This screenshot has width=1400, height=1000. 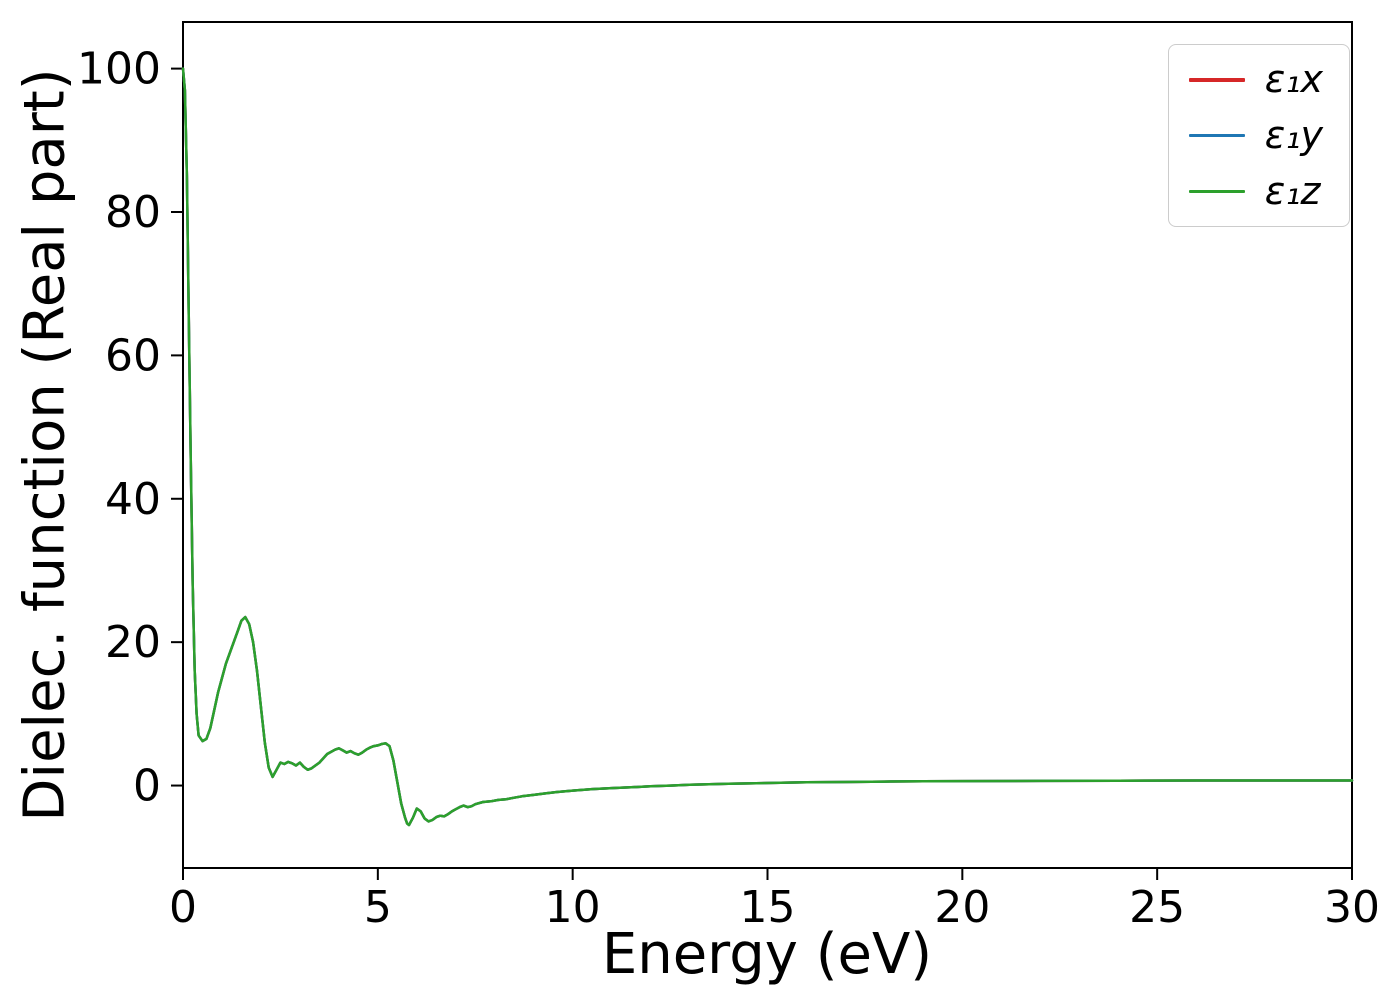 I want to click on legend-label: ε₁z, so click(x=1292, y=190).